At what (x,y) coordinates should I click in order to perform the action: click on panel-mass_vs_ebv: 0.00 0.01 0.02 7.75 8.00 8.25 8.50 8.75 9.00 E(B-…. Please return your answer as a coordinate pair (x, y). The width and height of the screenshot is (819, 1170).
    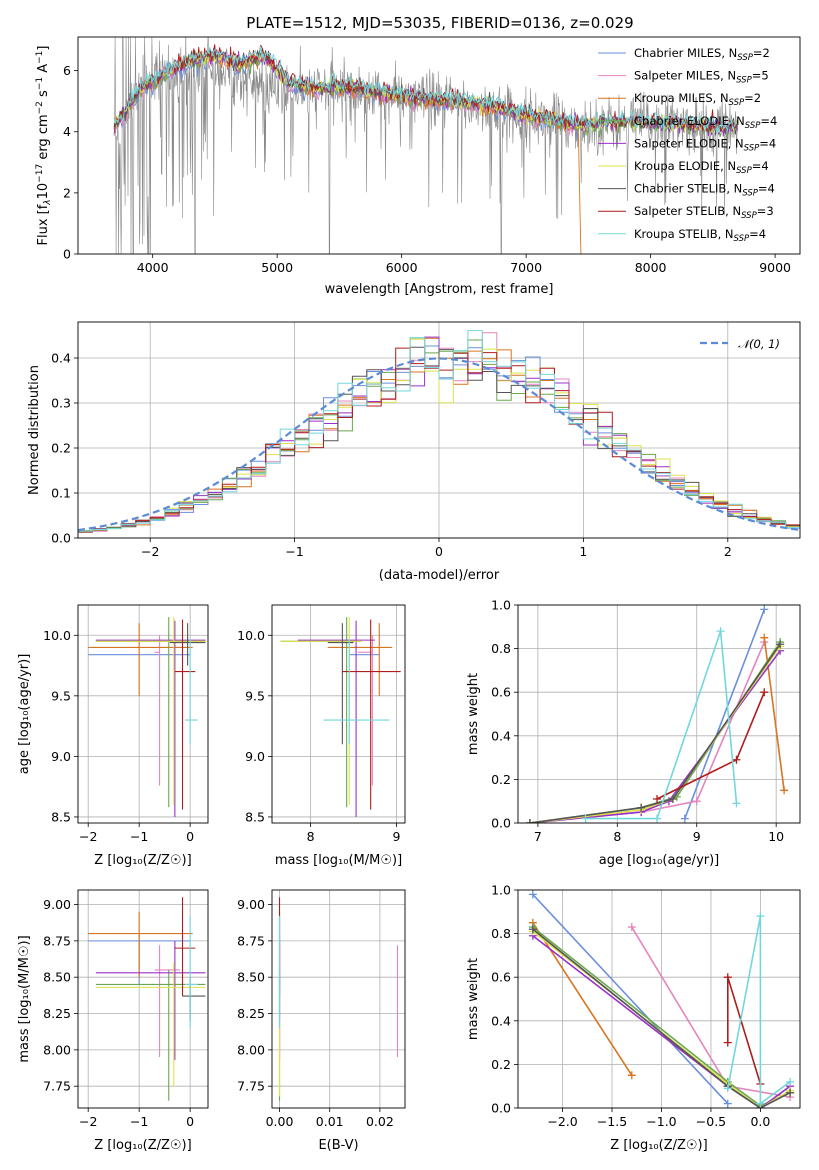
    Looking at the image, I should click on (321, 1021).